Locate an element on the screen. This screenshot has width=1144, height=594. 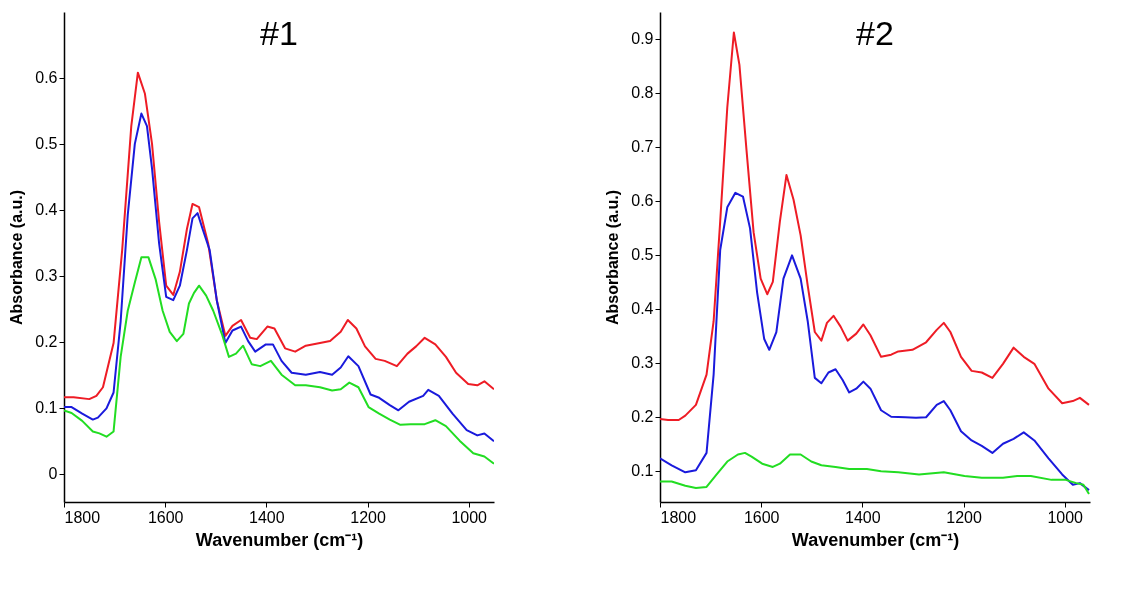
y-tick-label: 0.9 is located at coordinates (642, 39).